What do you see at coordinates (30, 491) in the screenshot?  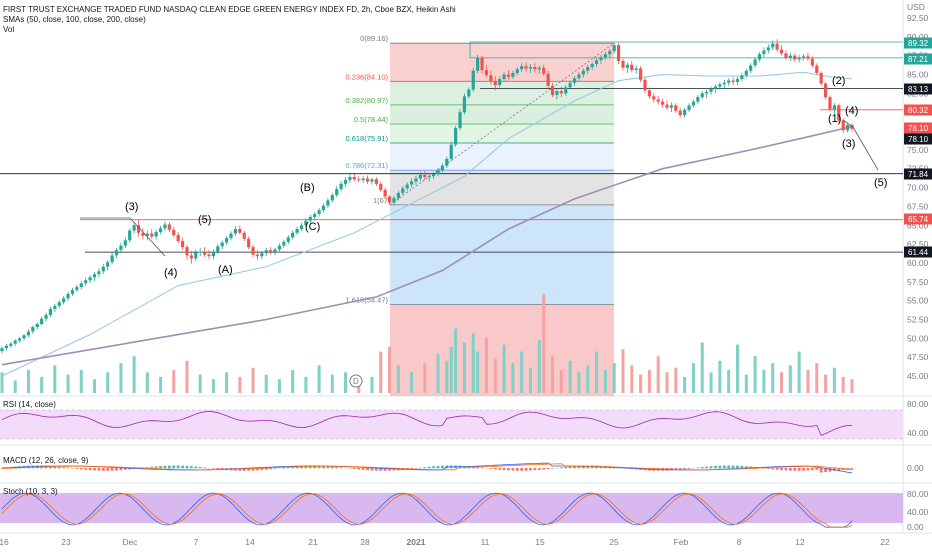 I see `stoch-legend: Stoch (10, 3, 3)` at bounding box center [30, 491].